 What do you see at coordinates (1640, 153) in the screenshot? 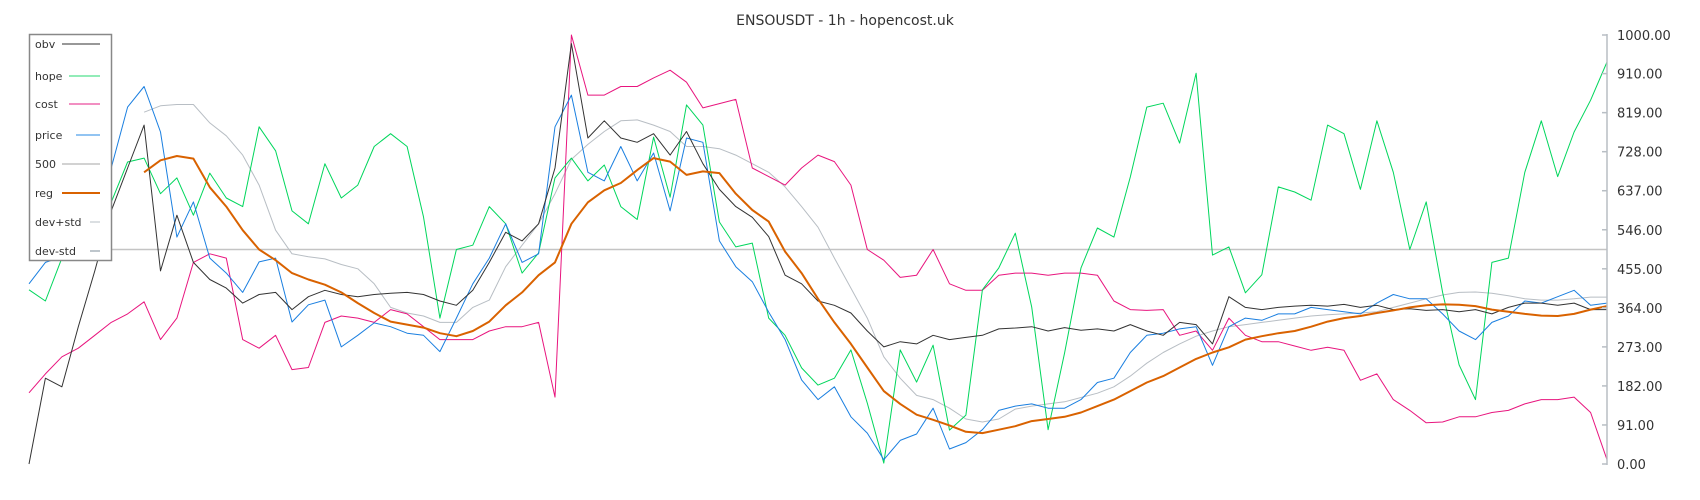
I see `y-tick-label: 728.00` at bounding box center [1640, 153].